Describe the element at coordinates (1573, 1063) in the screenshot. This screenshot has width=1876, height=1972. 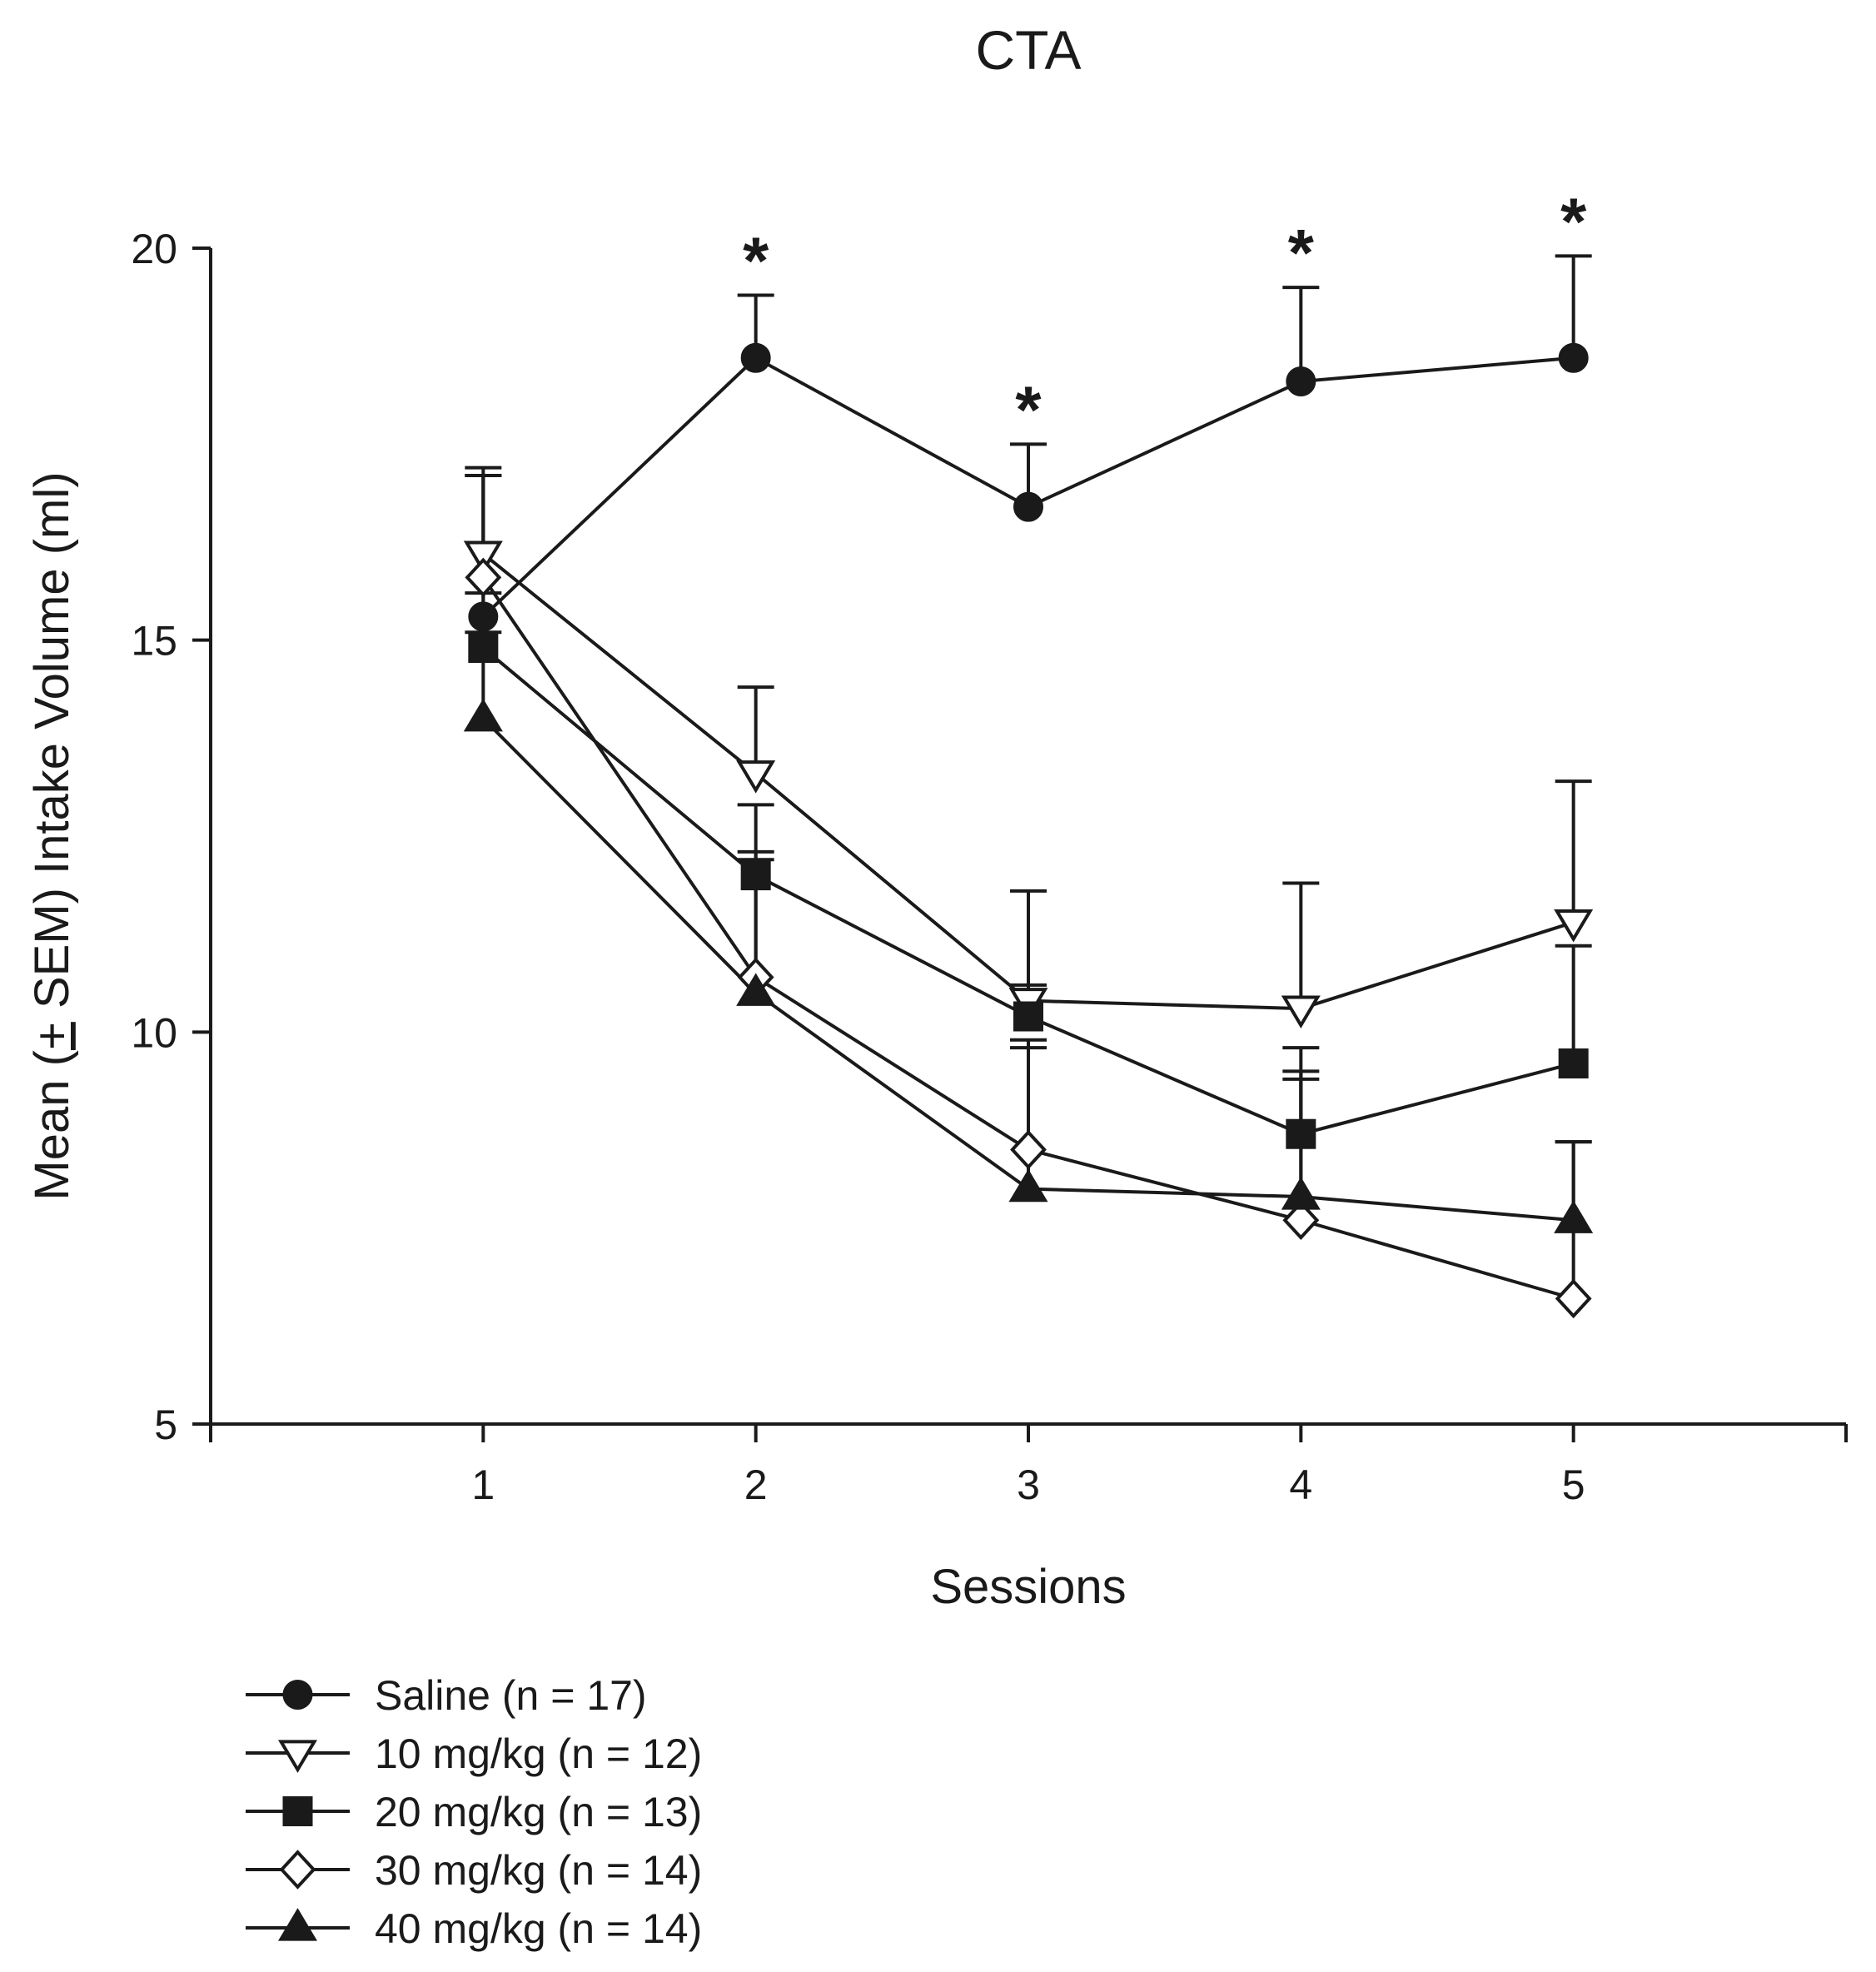
I see `data-point-s2-p4` at that location.